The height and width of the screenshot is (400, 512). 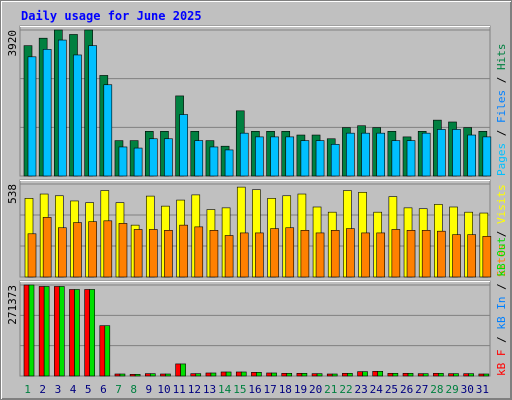 What do you see at coordinates (12, 194) in the screenshot?
I see `visits-panel-ymax-label: 538` at bounding box center [12, 194].